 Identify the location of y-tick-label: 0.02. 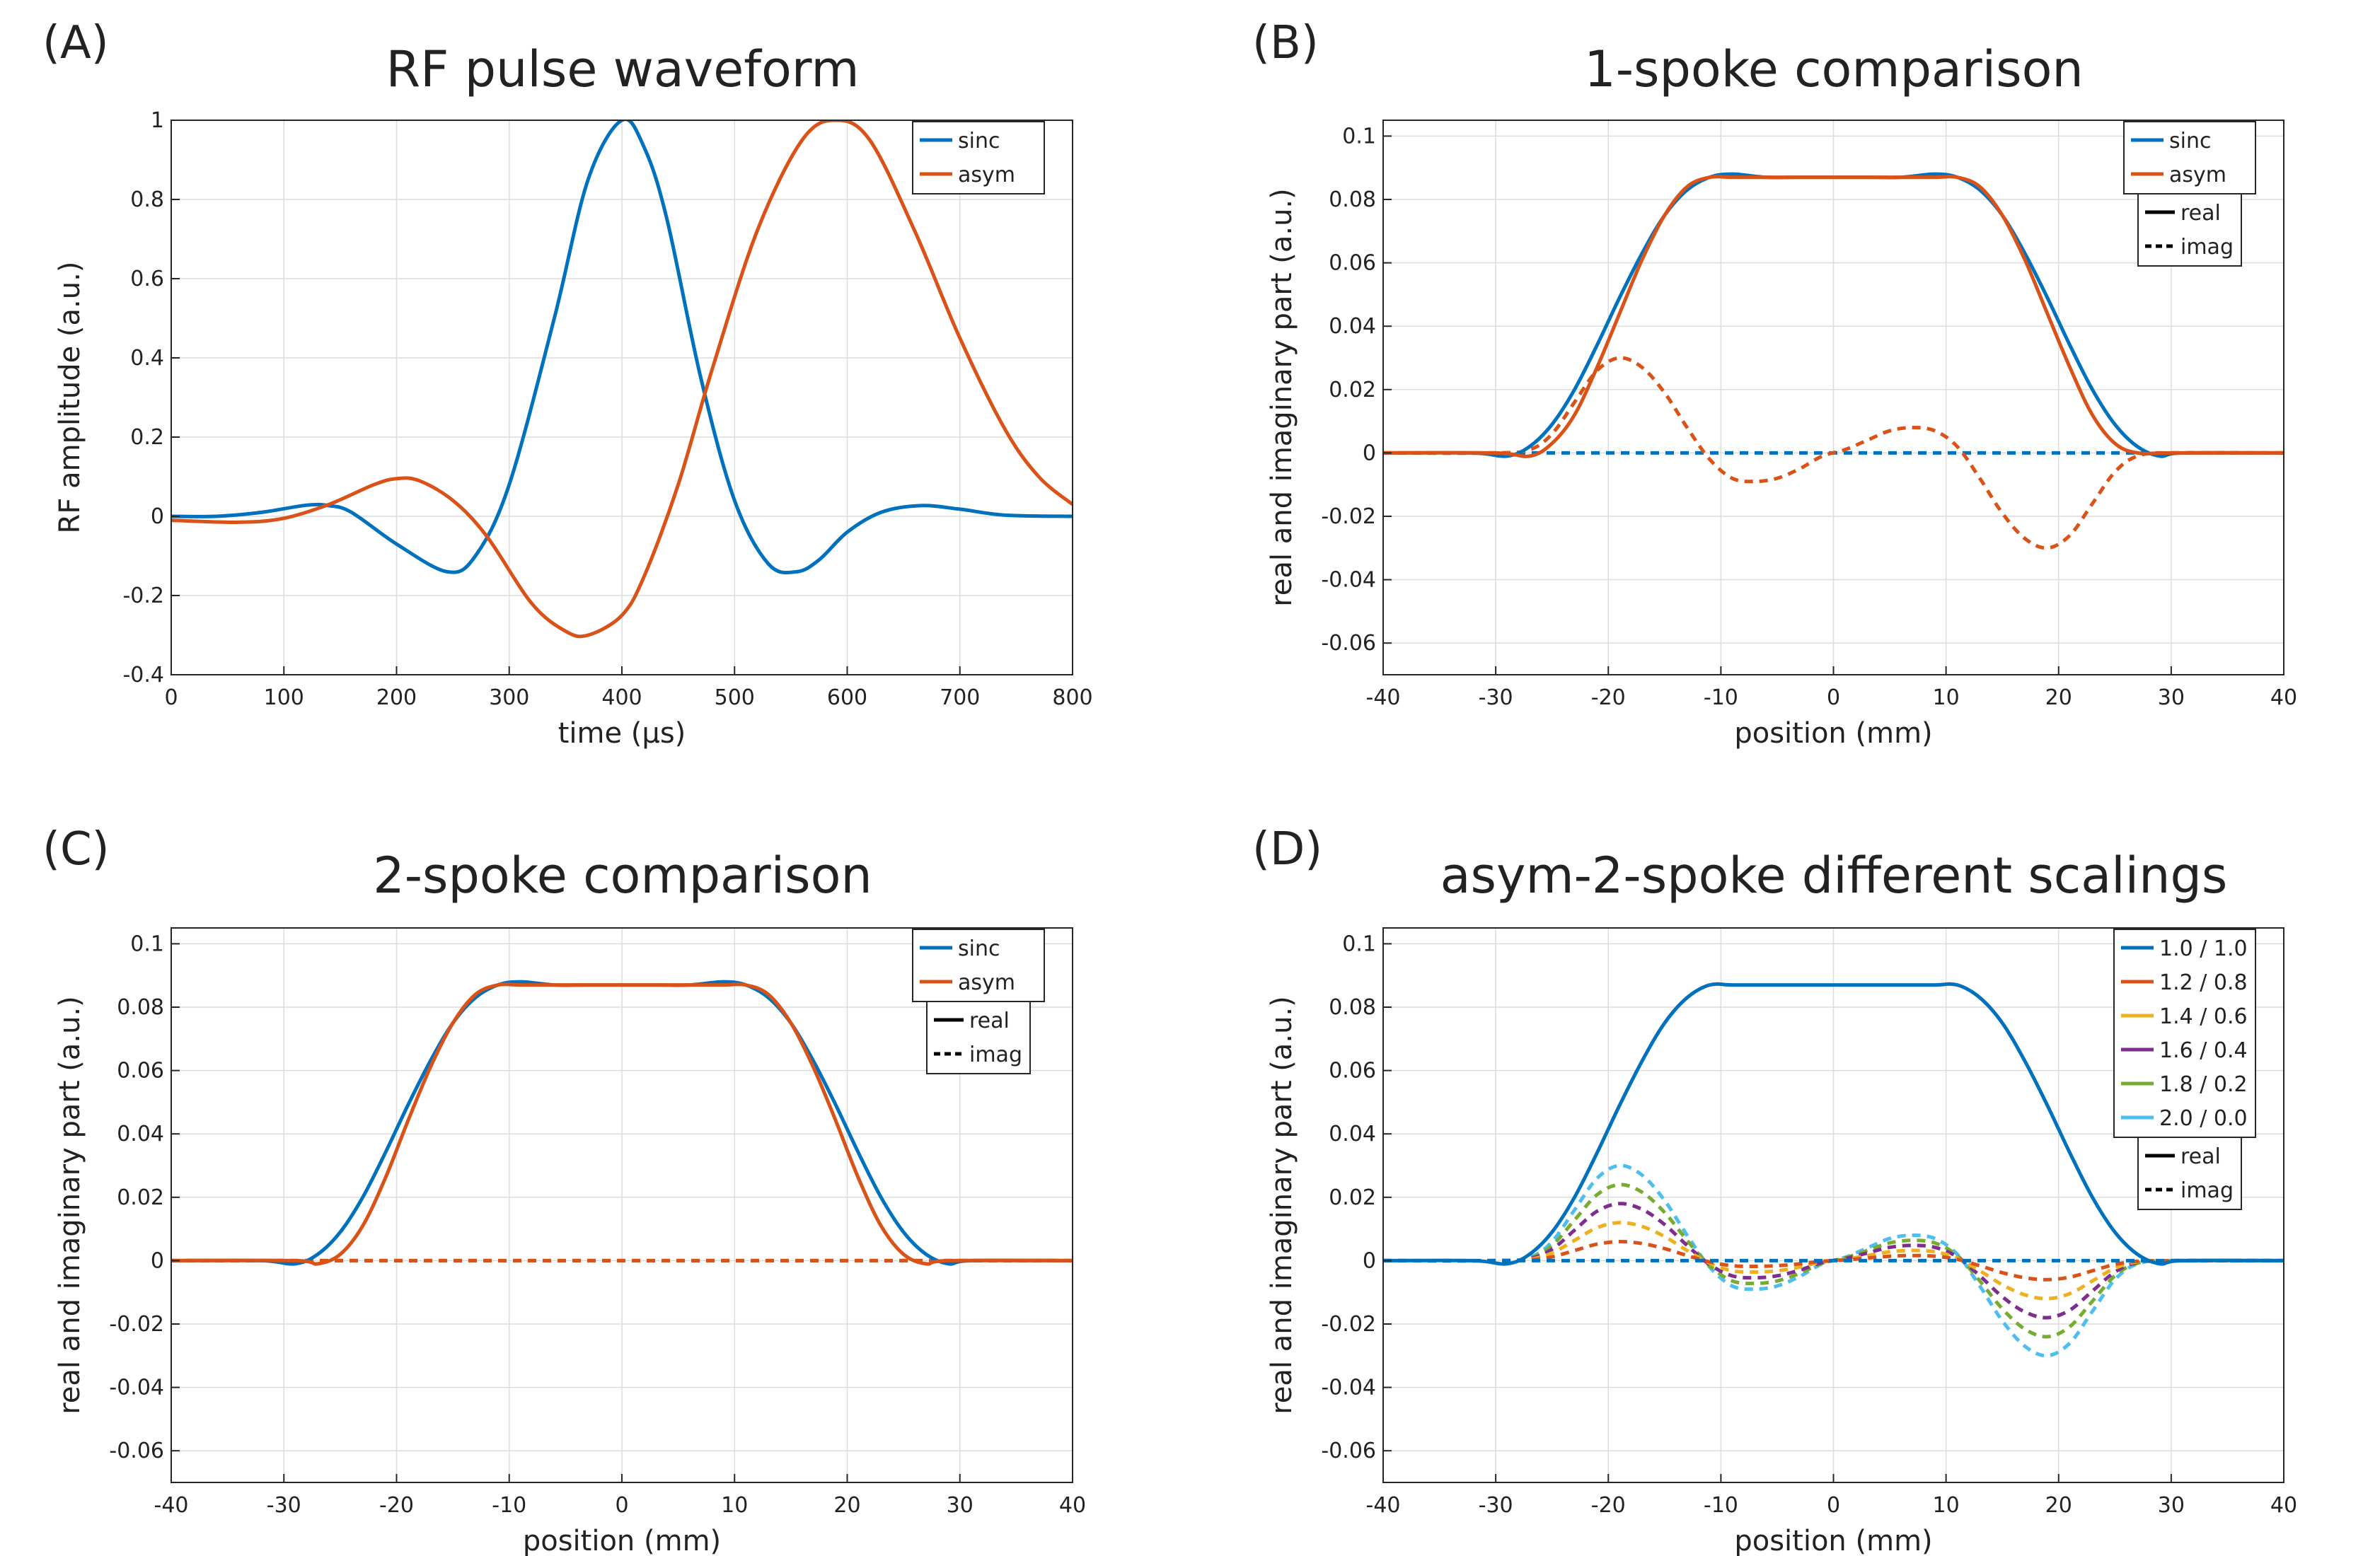
(141, 1197).